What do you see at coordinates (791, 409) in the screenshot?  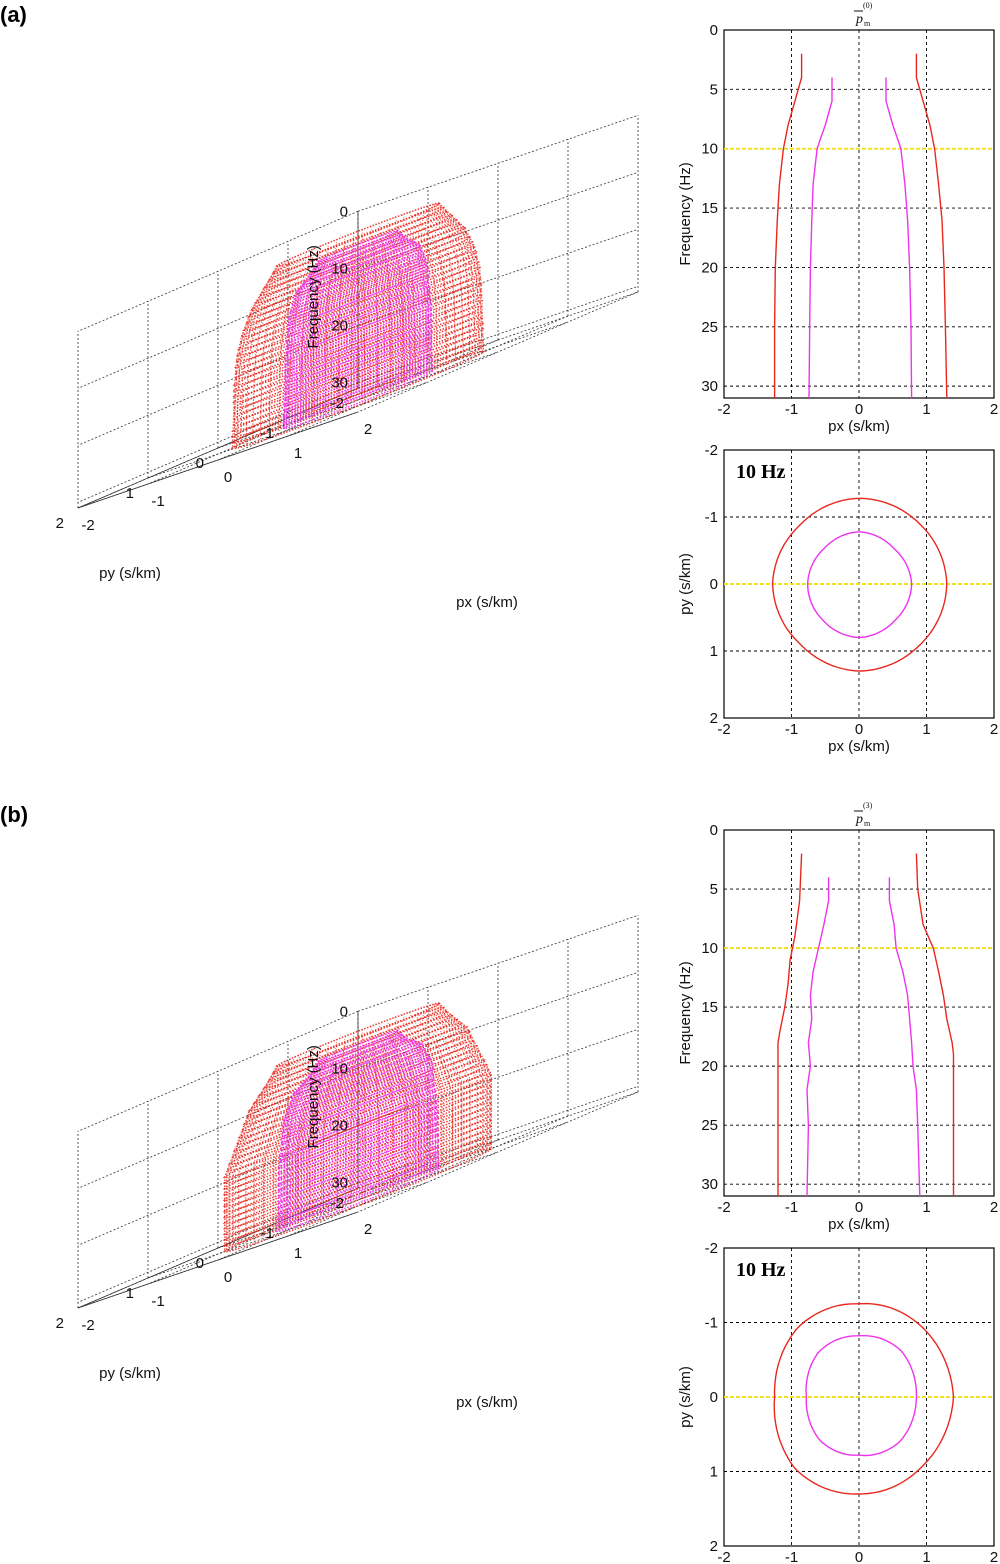 I see `x-tick-label: -1` at bounding box center [791, 409].